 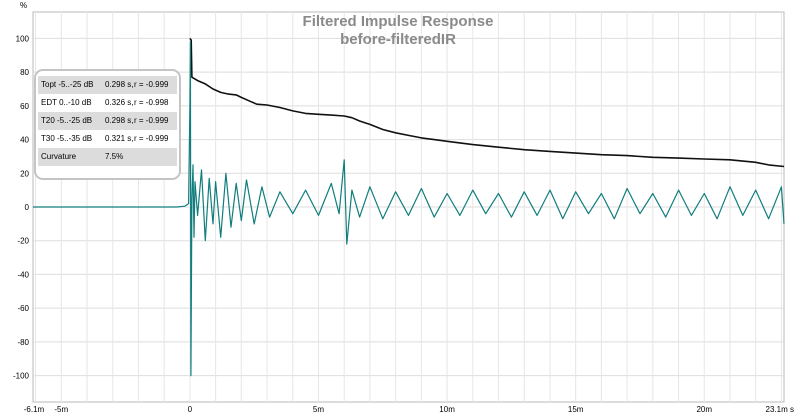 I want to click on stats-value: 7.5%, so click(x=114, y=156).